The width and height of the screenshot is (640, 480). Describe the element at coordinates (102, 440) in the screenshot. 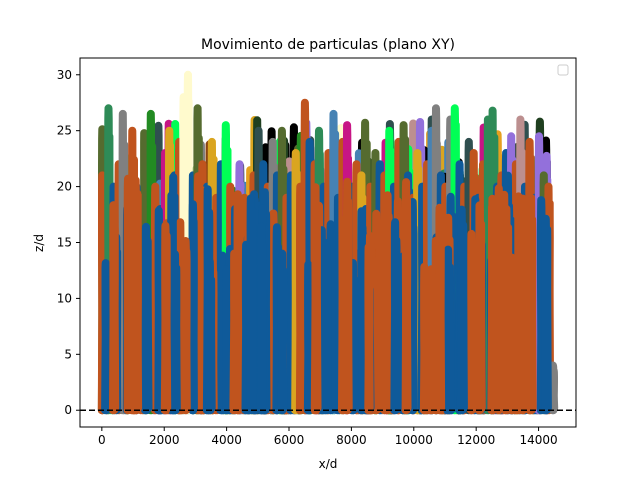

I see `x-tick-label: 0` at that location.